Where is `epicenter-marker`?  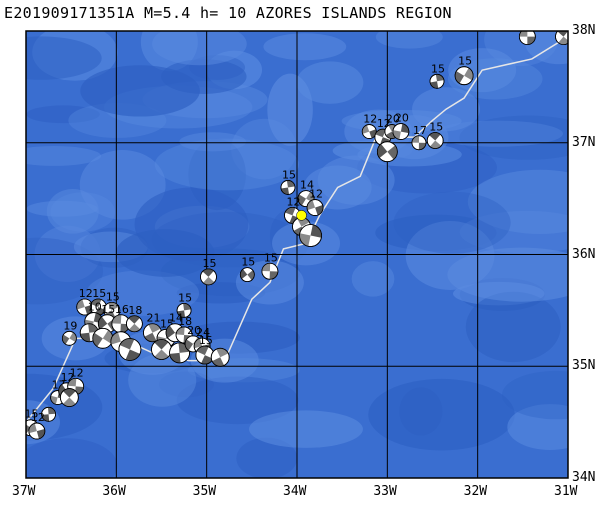
epicenter-marker is located at coordinates (301, 215).